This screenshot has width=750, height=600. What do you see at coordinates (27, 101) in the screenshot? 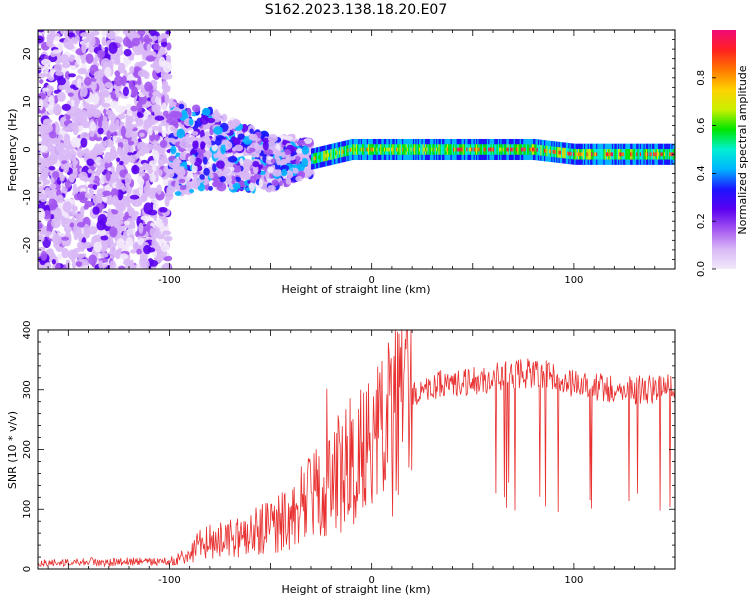
I see `spectrogram-y-tick-label: 10` at bounding box center [27, 101].